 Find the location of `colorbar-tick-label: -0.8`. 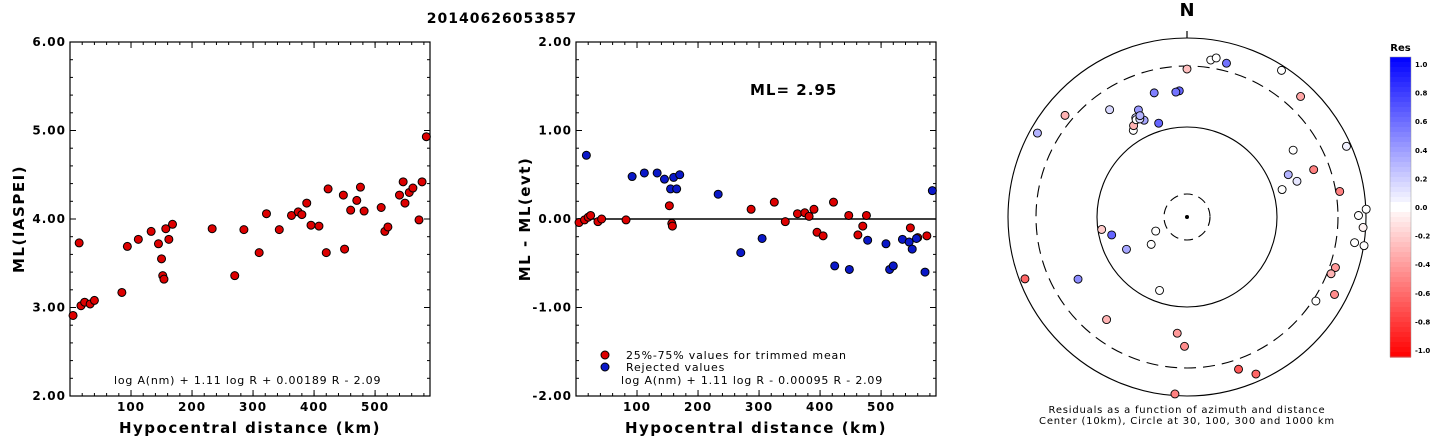

colorbar-tick-label: -0.8 is located at coordinates (1422, 322).